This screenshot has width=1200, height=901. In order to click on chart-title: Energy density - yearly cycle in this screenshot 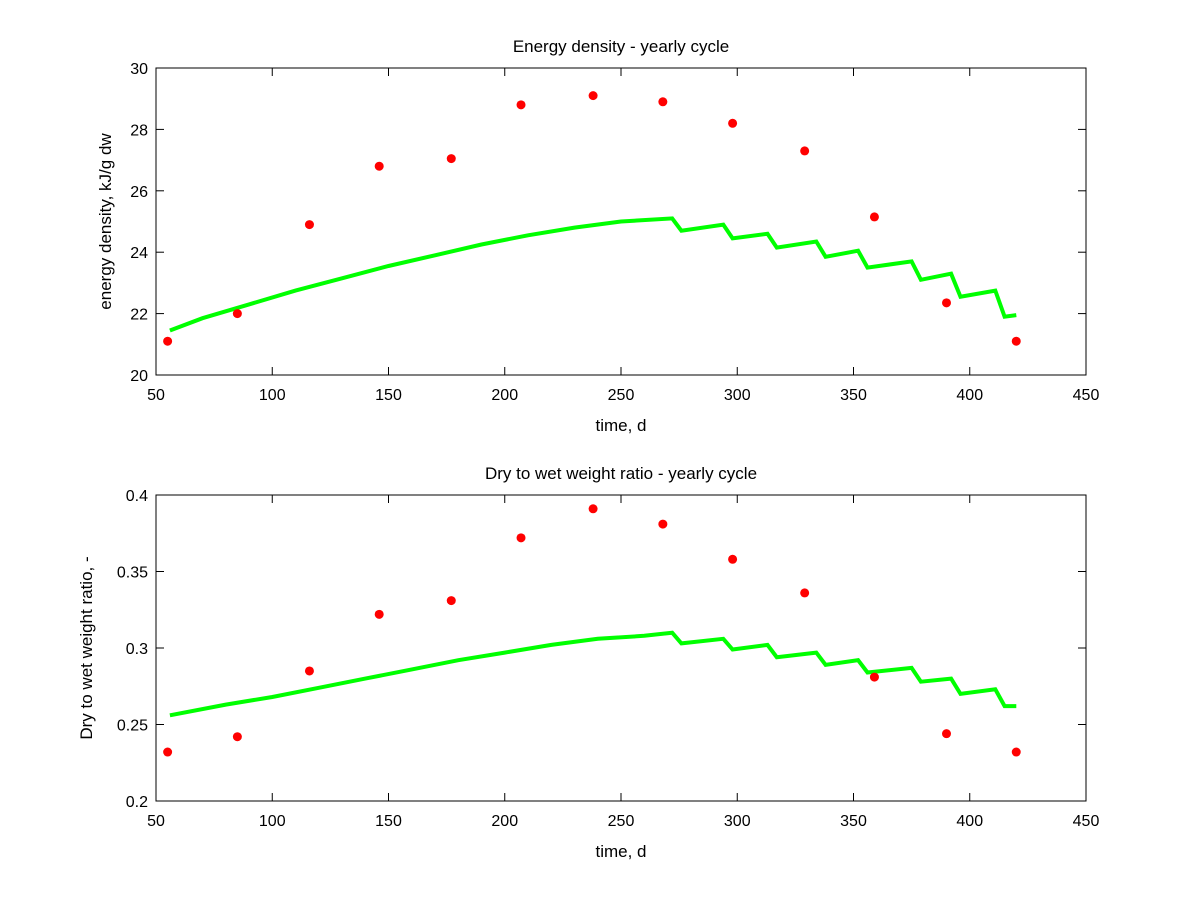, I will do `click(621, 46)`.